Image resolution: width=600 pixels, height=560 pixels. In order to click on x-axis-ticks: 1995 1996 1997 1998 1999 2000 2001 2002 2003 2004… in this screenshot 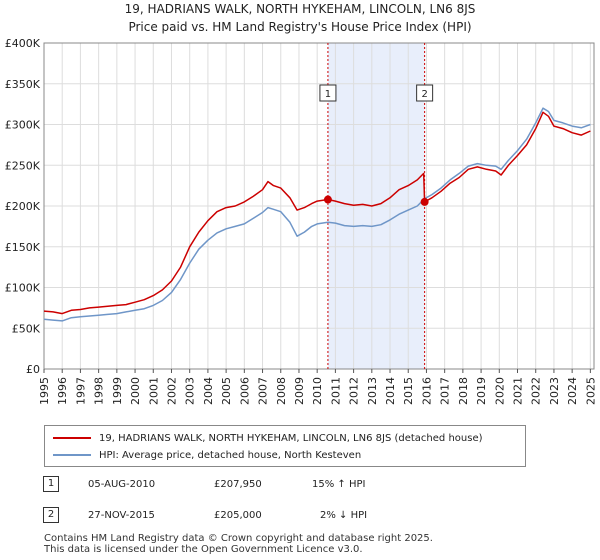, I will do `click(317, 387)`.